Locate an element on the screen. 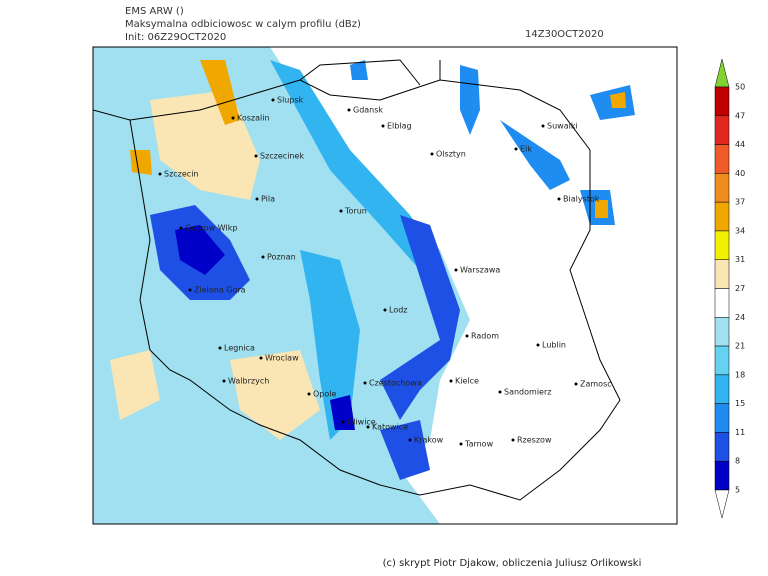 This screenshot has width=768, height=576. colorbar-label: 5 is located at coordinates (737, 490).